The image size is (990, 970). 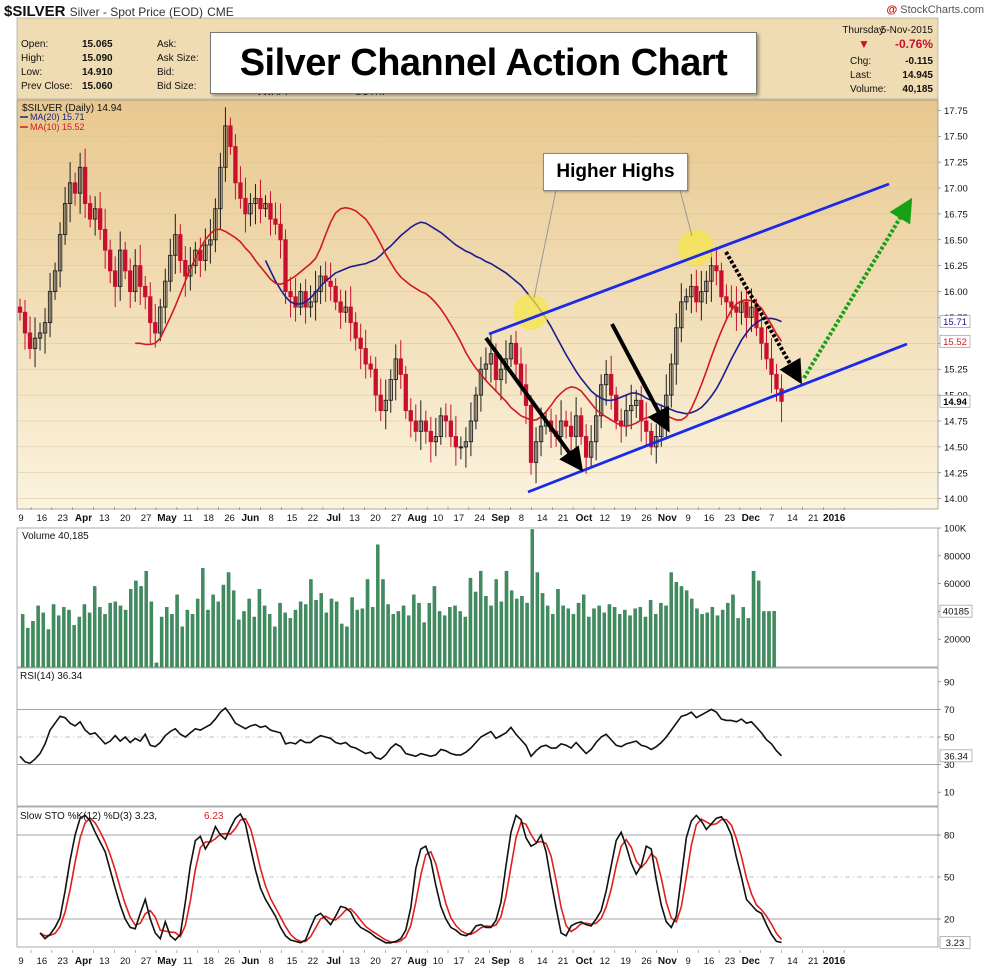 I want to click on ma10-line, so click(x=459, y=316).